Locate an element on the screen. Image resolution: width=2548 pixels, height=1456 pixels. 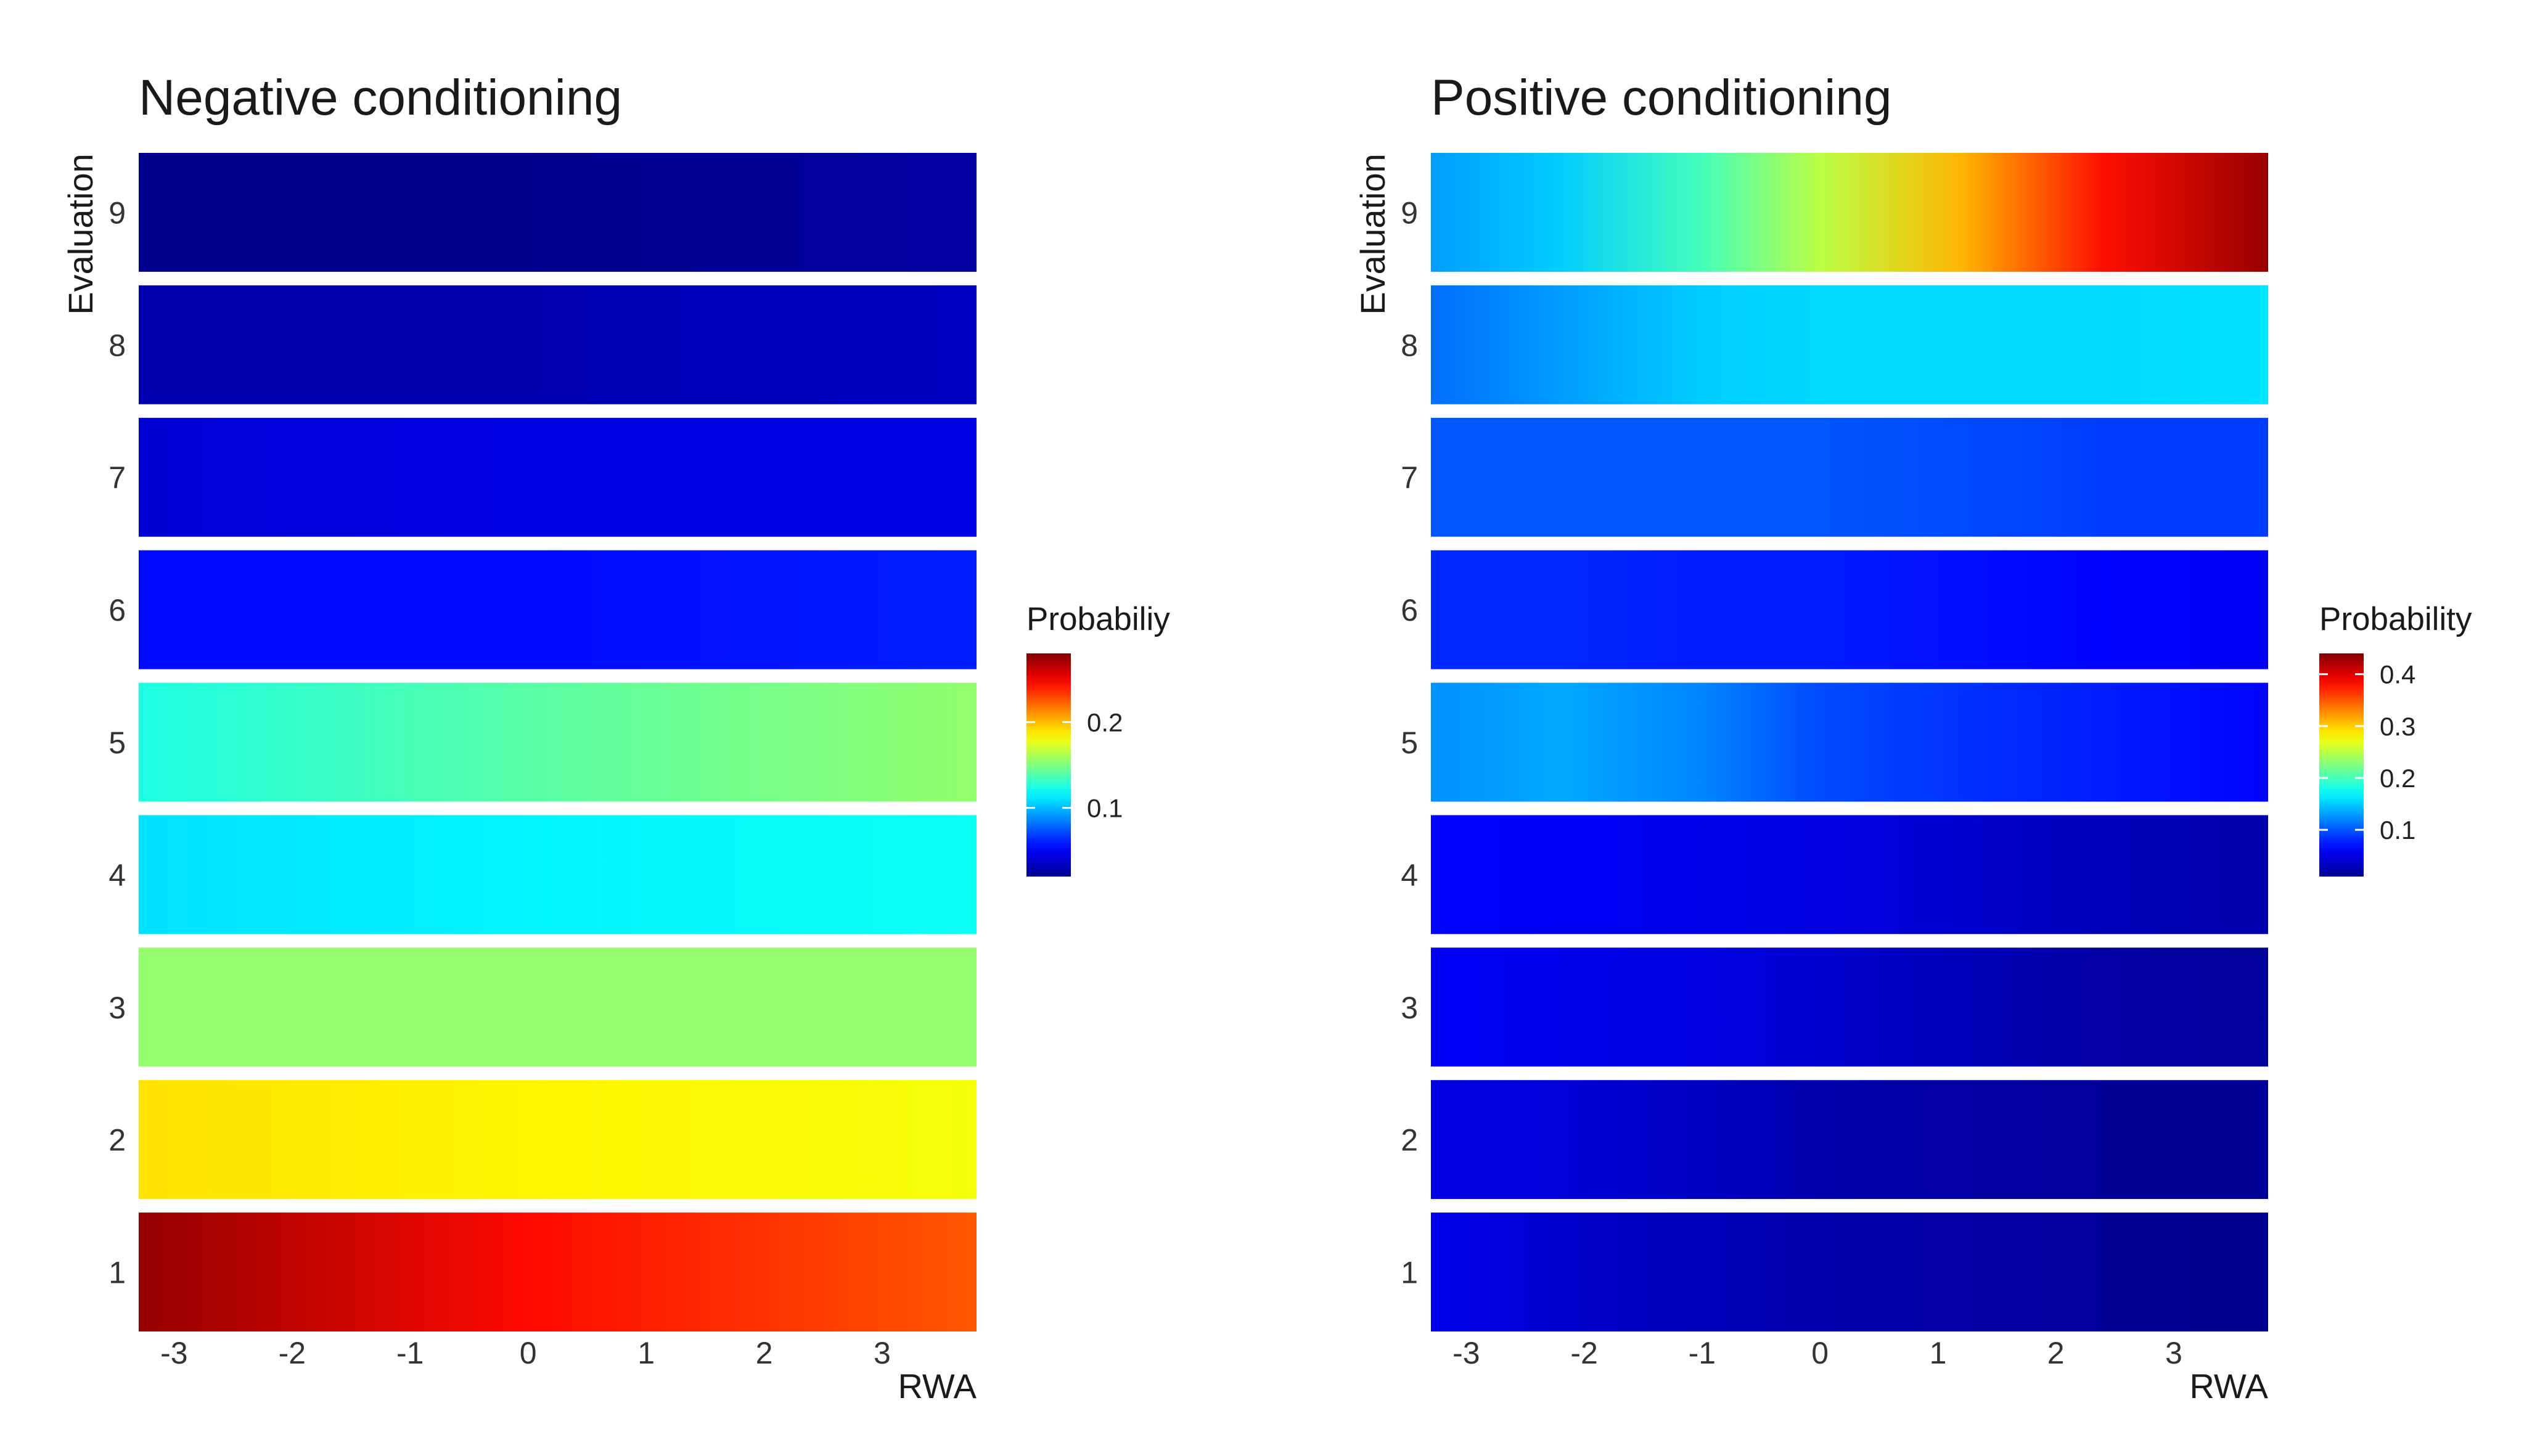
colorbar-legend: Probabiliy 0.1 0.2 is located at coordinates (1098, 739).